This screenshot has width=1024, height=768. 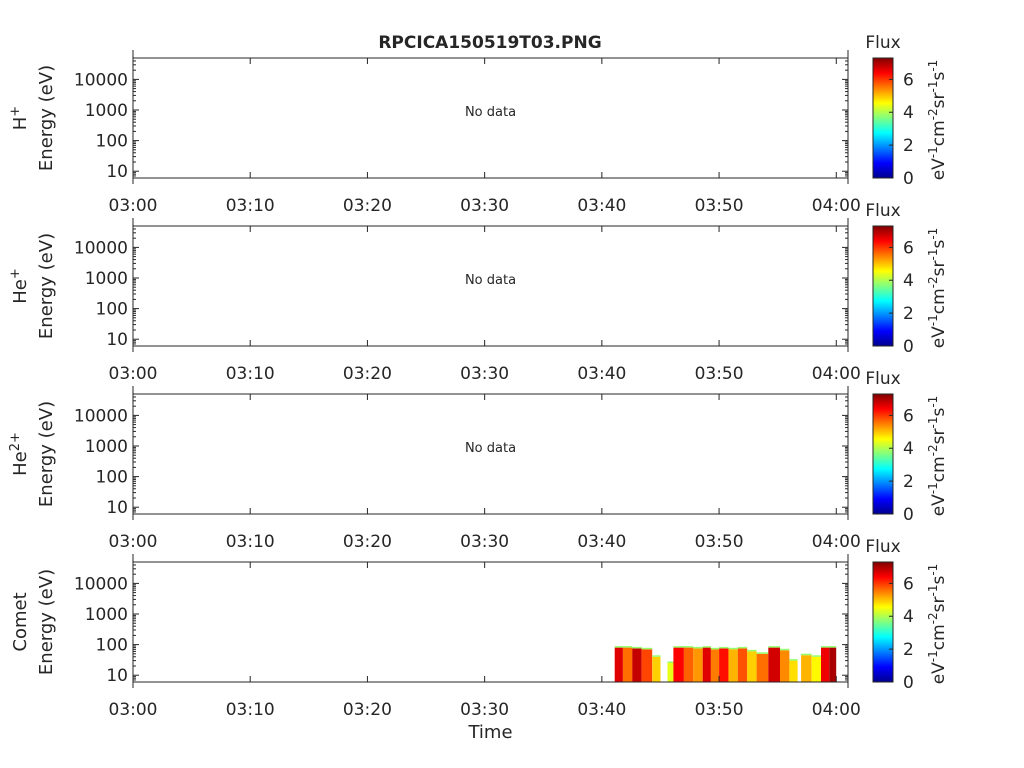 I want to click on chart-title: RPCICA150519T03.PNG, so click(x=489, y=43).